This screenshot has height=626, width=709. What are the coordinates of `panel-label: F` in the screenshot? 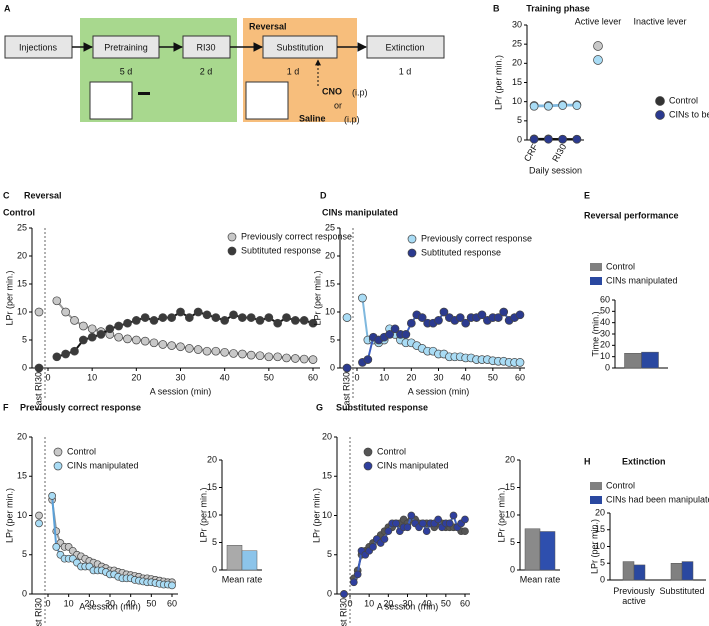 It's located at (6, 407).